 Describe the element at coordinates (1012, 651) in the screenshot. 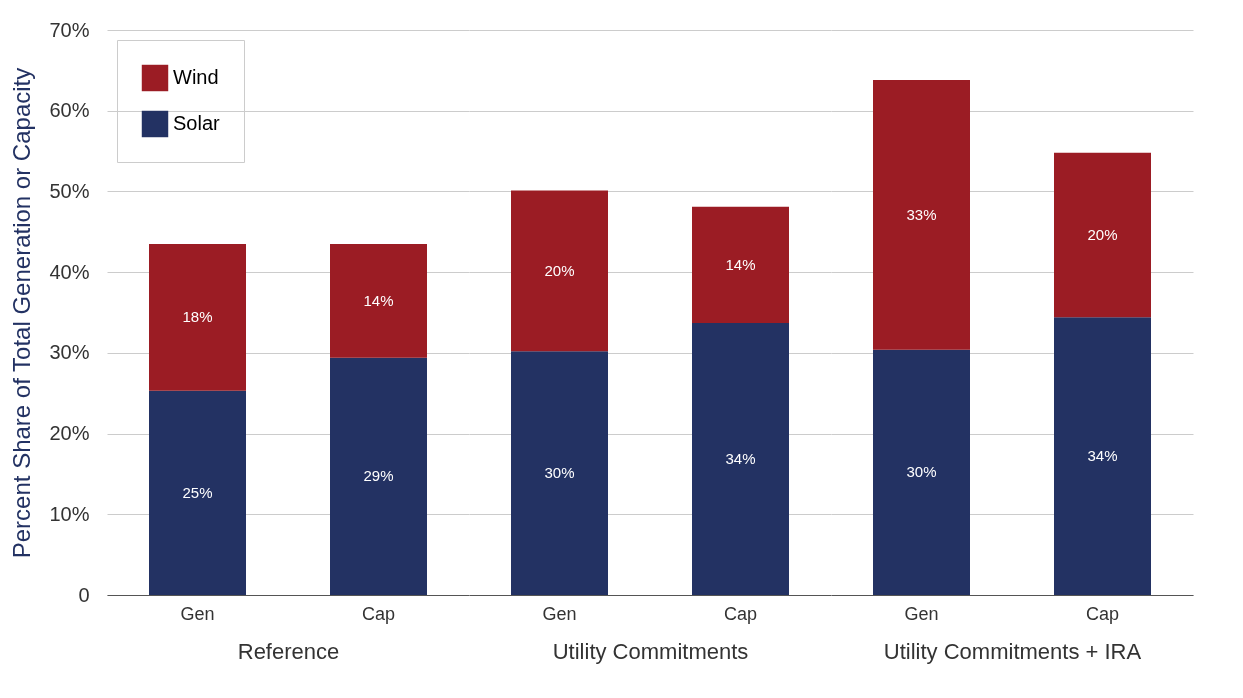

I see `text: Utility Commitments + IRA` at that location.